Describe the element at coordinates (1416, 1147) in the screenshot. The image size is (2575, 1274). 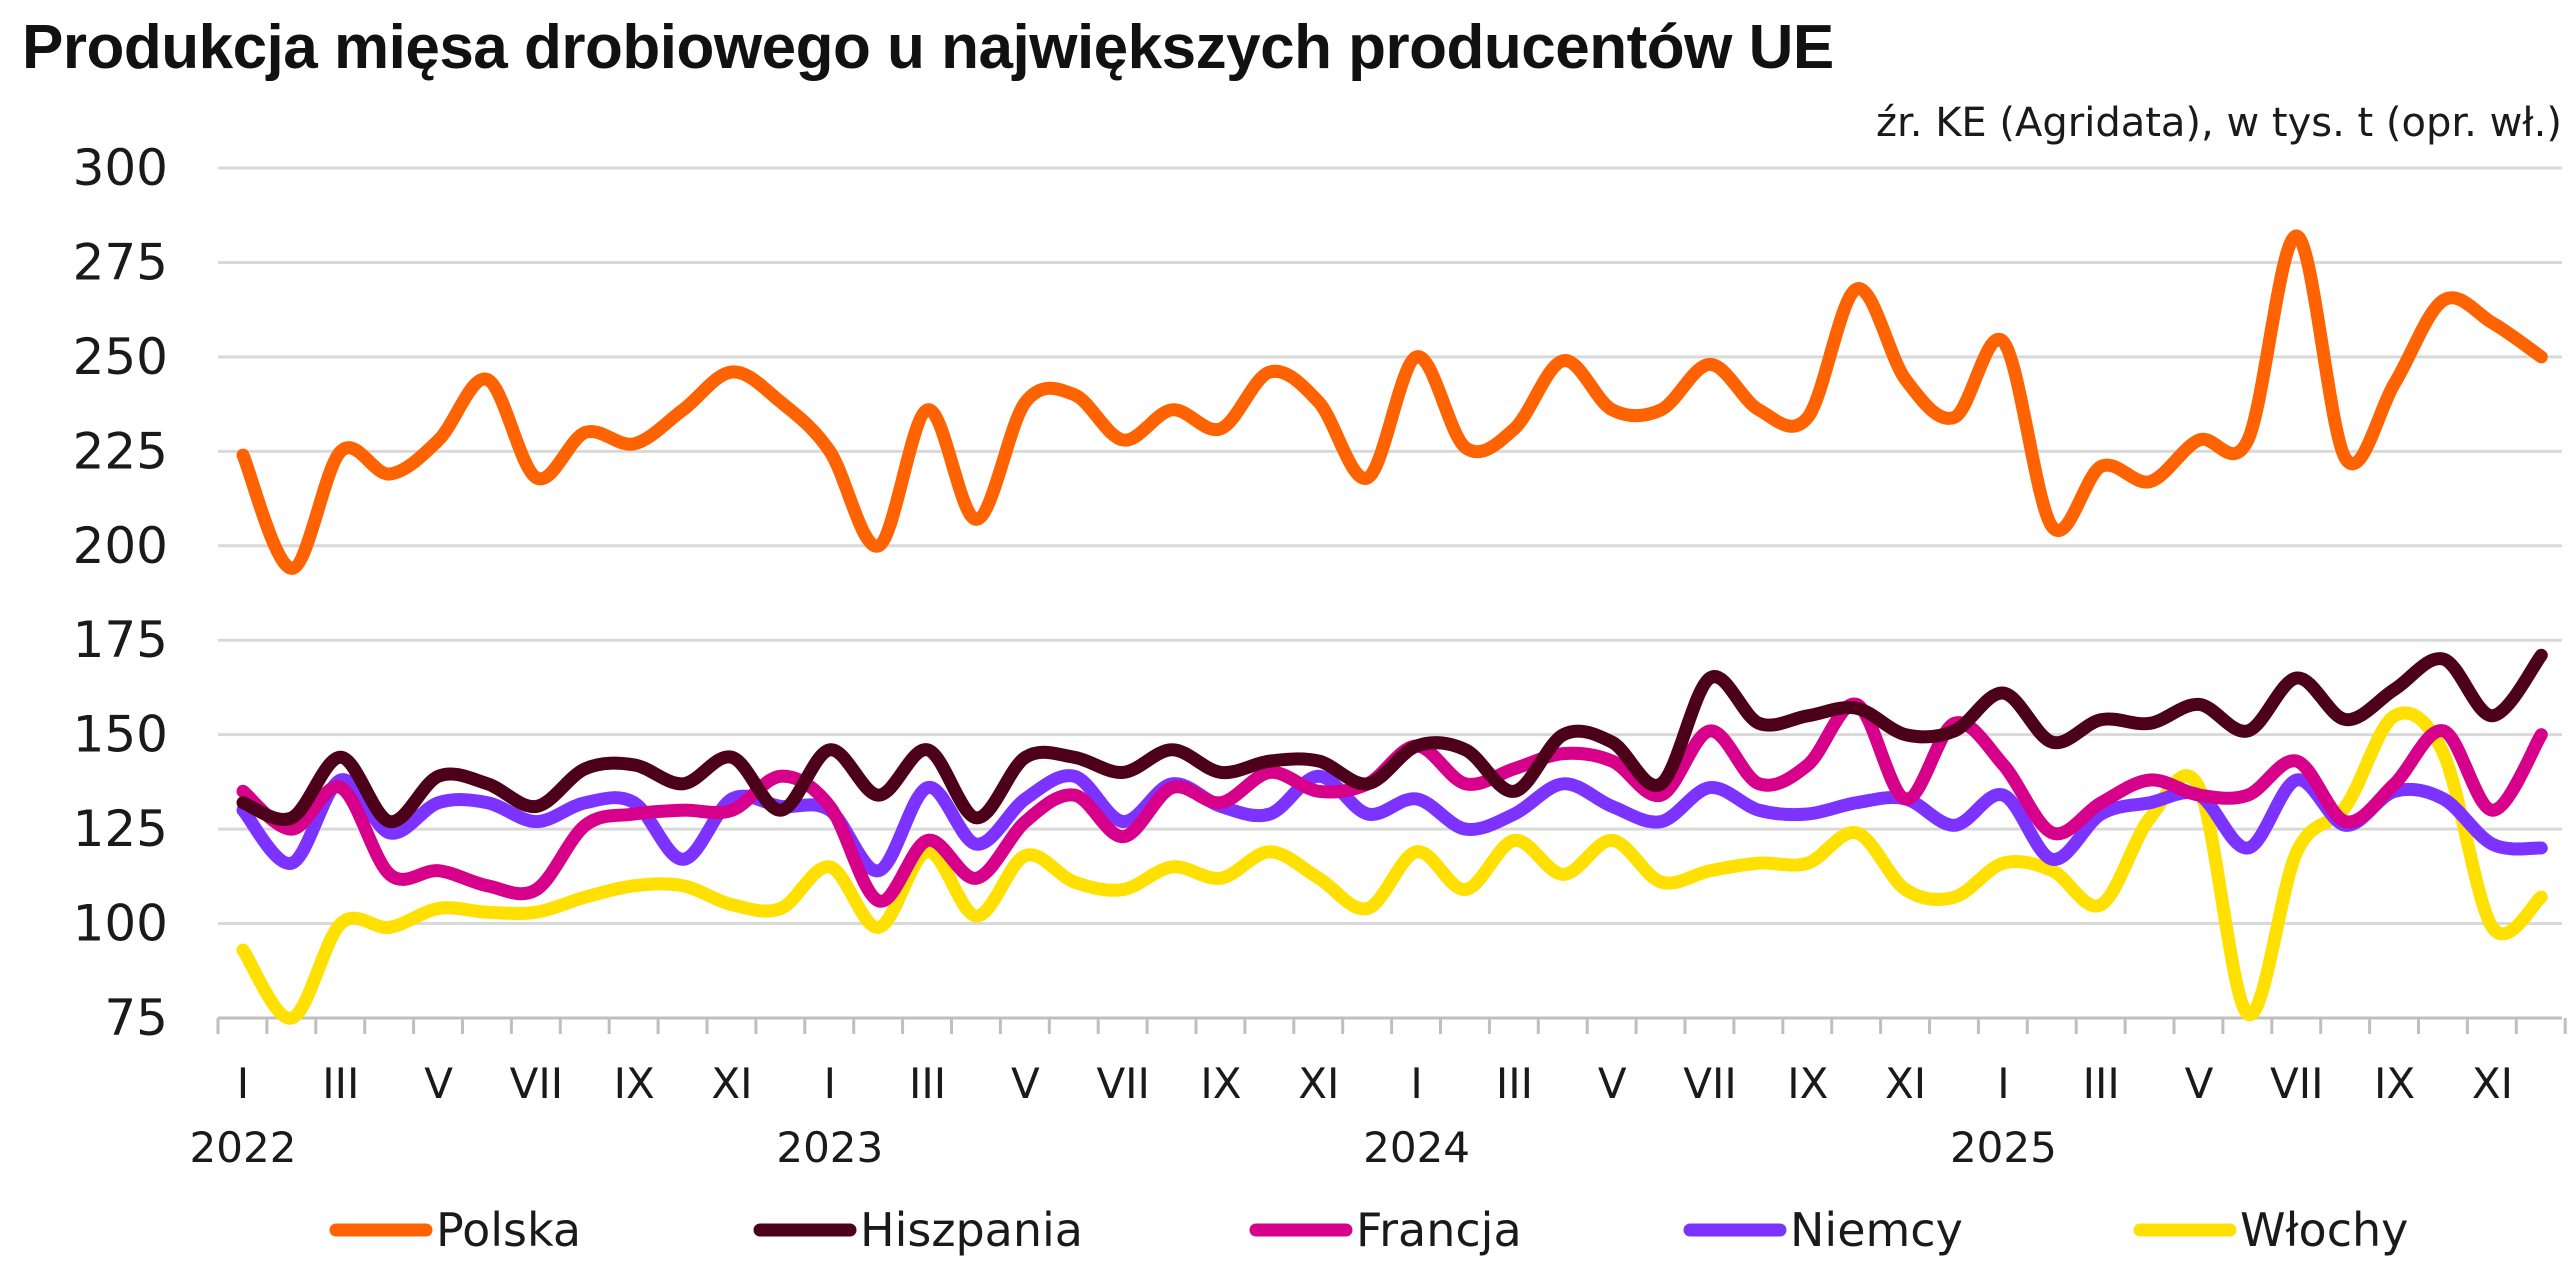
I see `year-label: 2024` at that location.